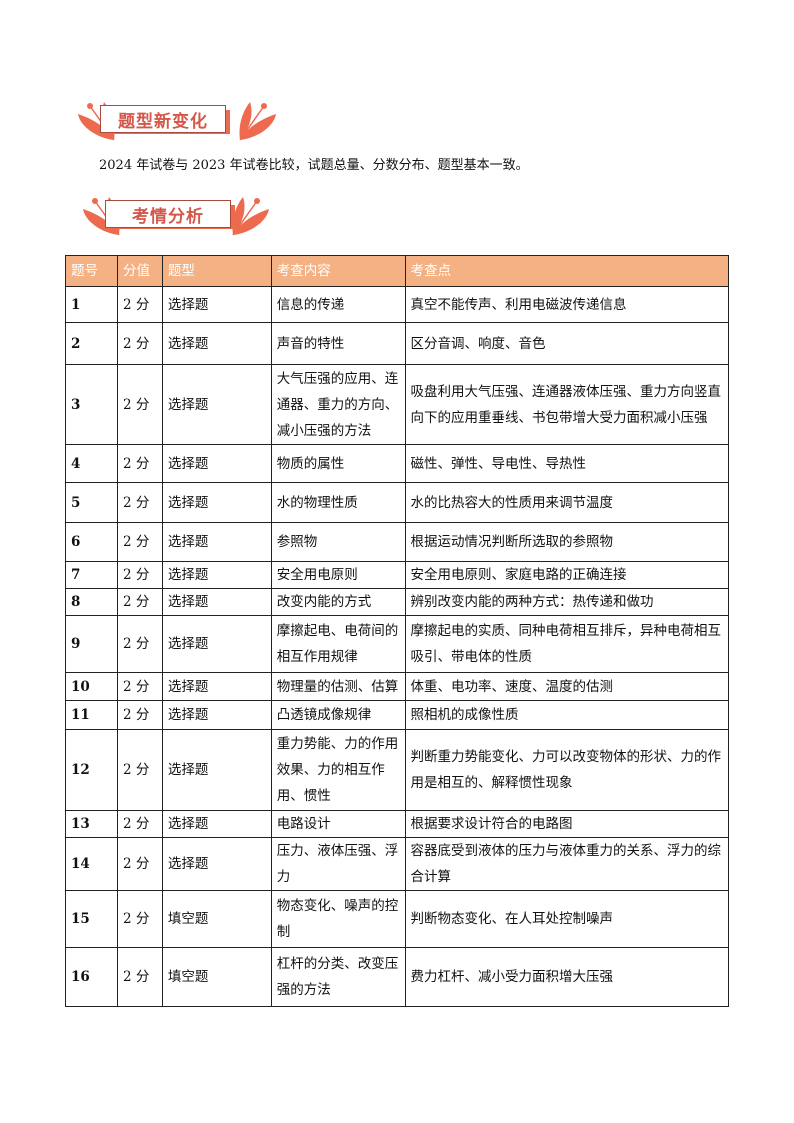 This screenshot has width=794, height=1123. Describe the element at coordinates (338, 977) in the screenshot. I see `cell-content: 杠杆的分类、改变压强的方法` at that location.